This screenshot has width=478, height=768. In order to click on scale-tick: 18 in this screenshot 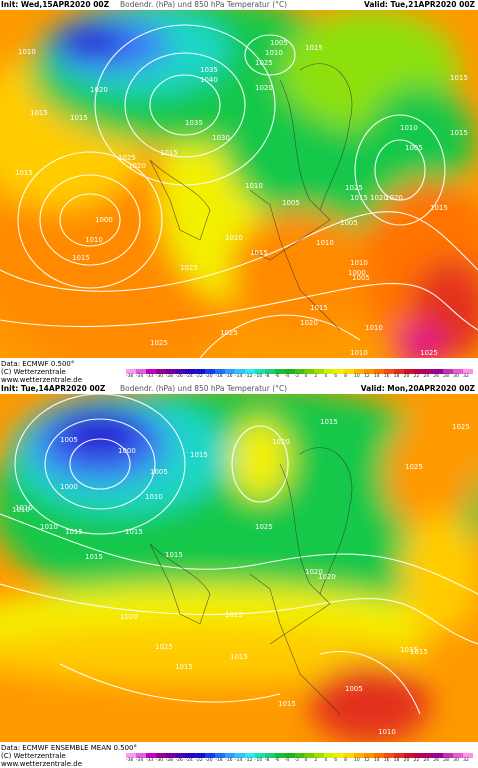, I will do `click(396, 760)`.